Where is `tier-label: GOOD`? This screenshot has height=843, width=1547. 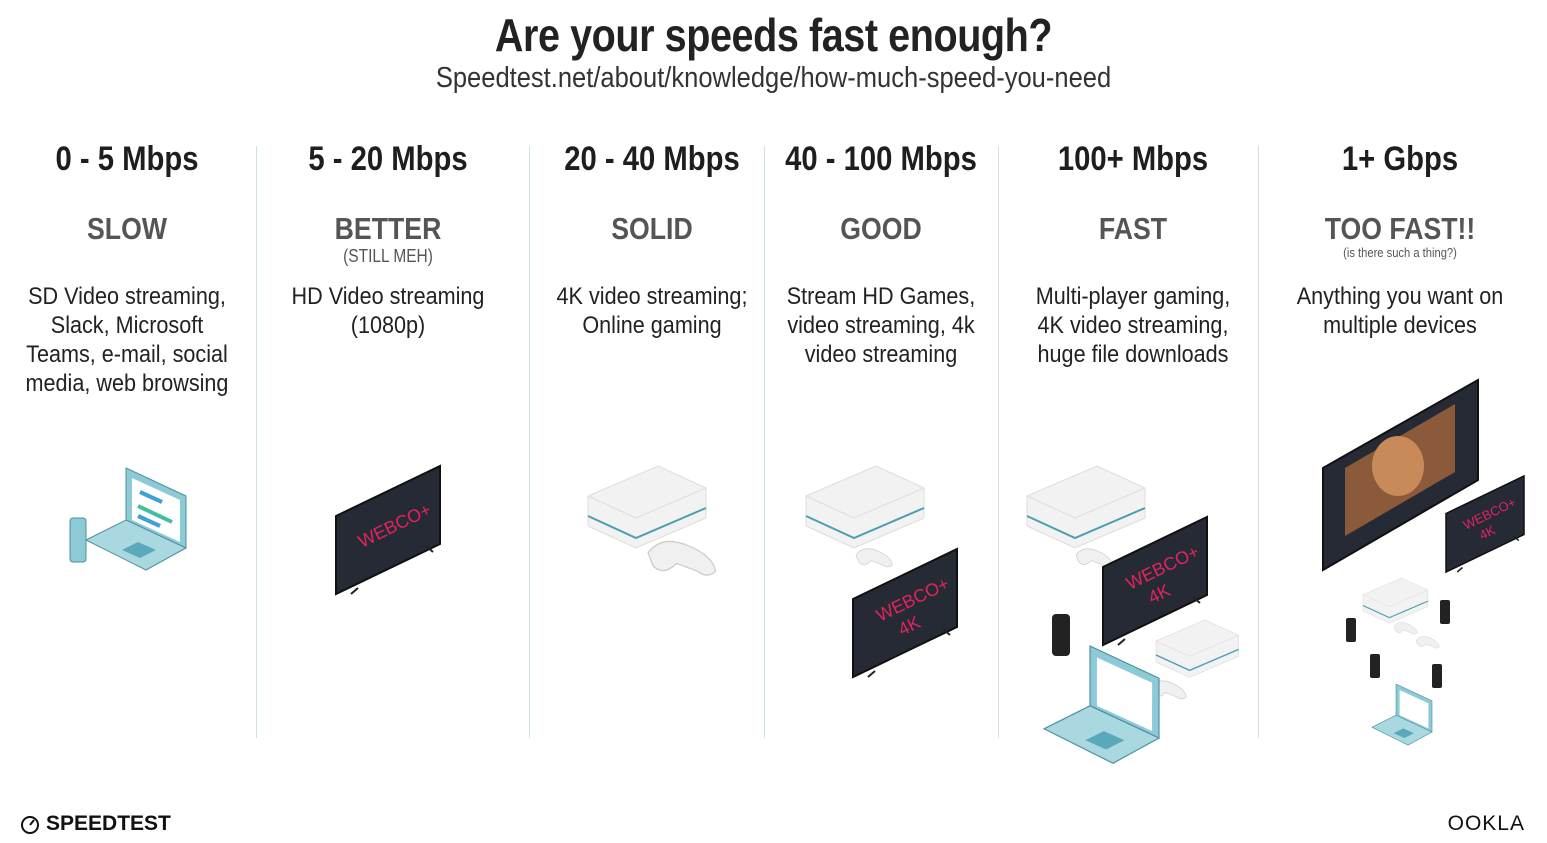 tier-label: GOOD is located at coordinates (881, 228).